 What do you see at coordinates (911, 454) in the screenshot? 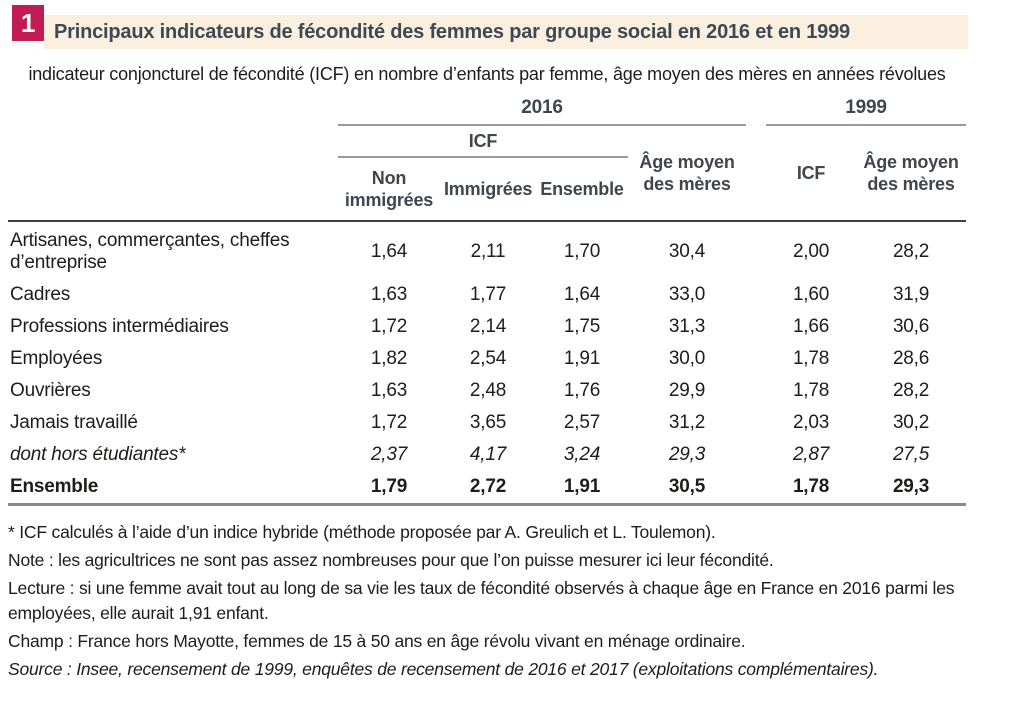
I see `table-cell: 27,5` at bounding box center [911, 454].